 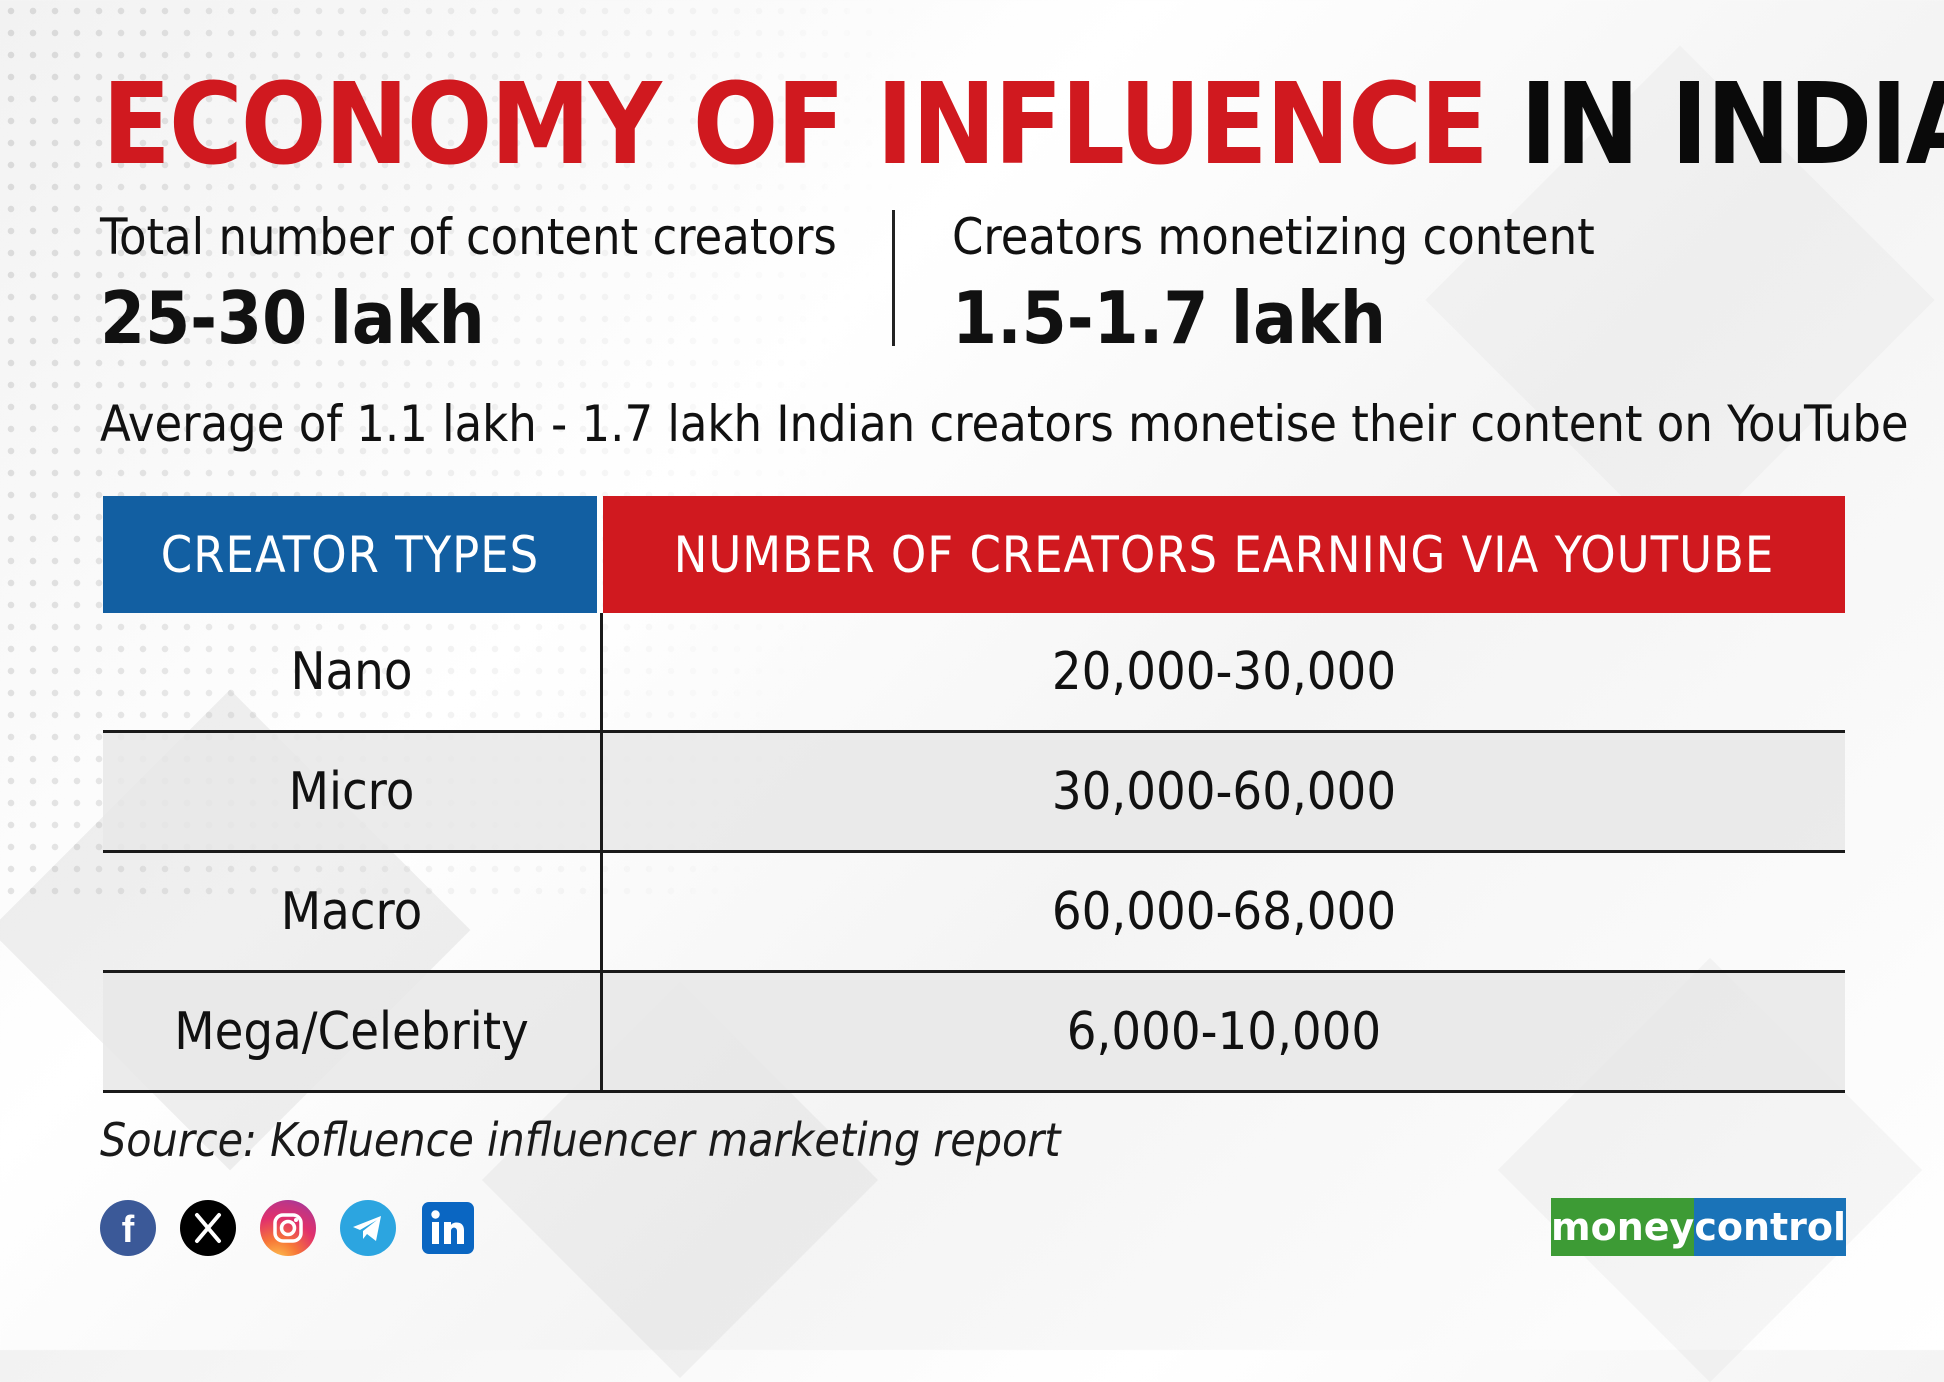 What do you see at coordinates (974, 673) in the screenshot?
I see `table-row: Nano 20,000-30,000` at bounding box center [974, 673].